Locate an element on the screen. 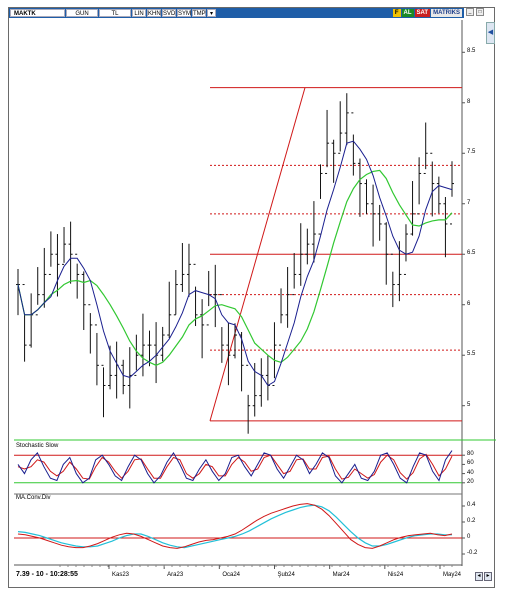  time-tick-label: May24 is located at coordinates (452, 575).